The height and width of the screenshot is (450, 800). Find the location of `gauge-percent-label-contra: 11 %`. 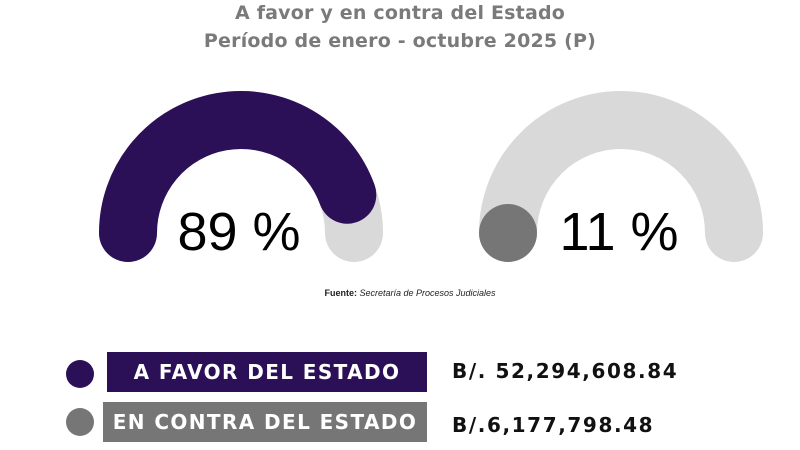

gauge-percent-label-contra: 11 % is located at coordinates (618, 232).